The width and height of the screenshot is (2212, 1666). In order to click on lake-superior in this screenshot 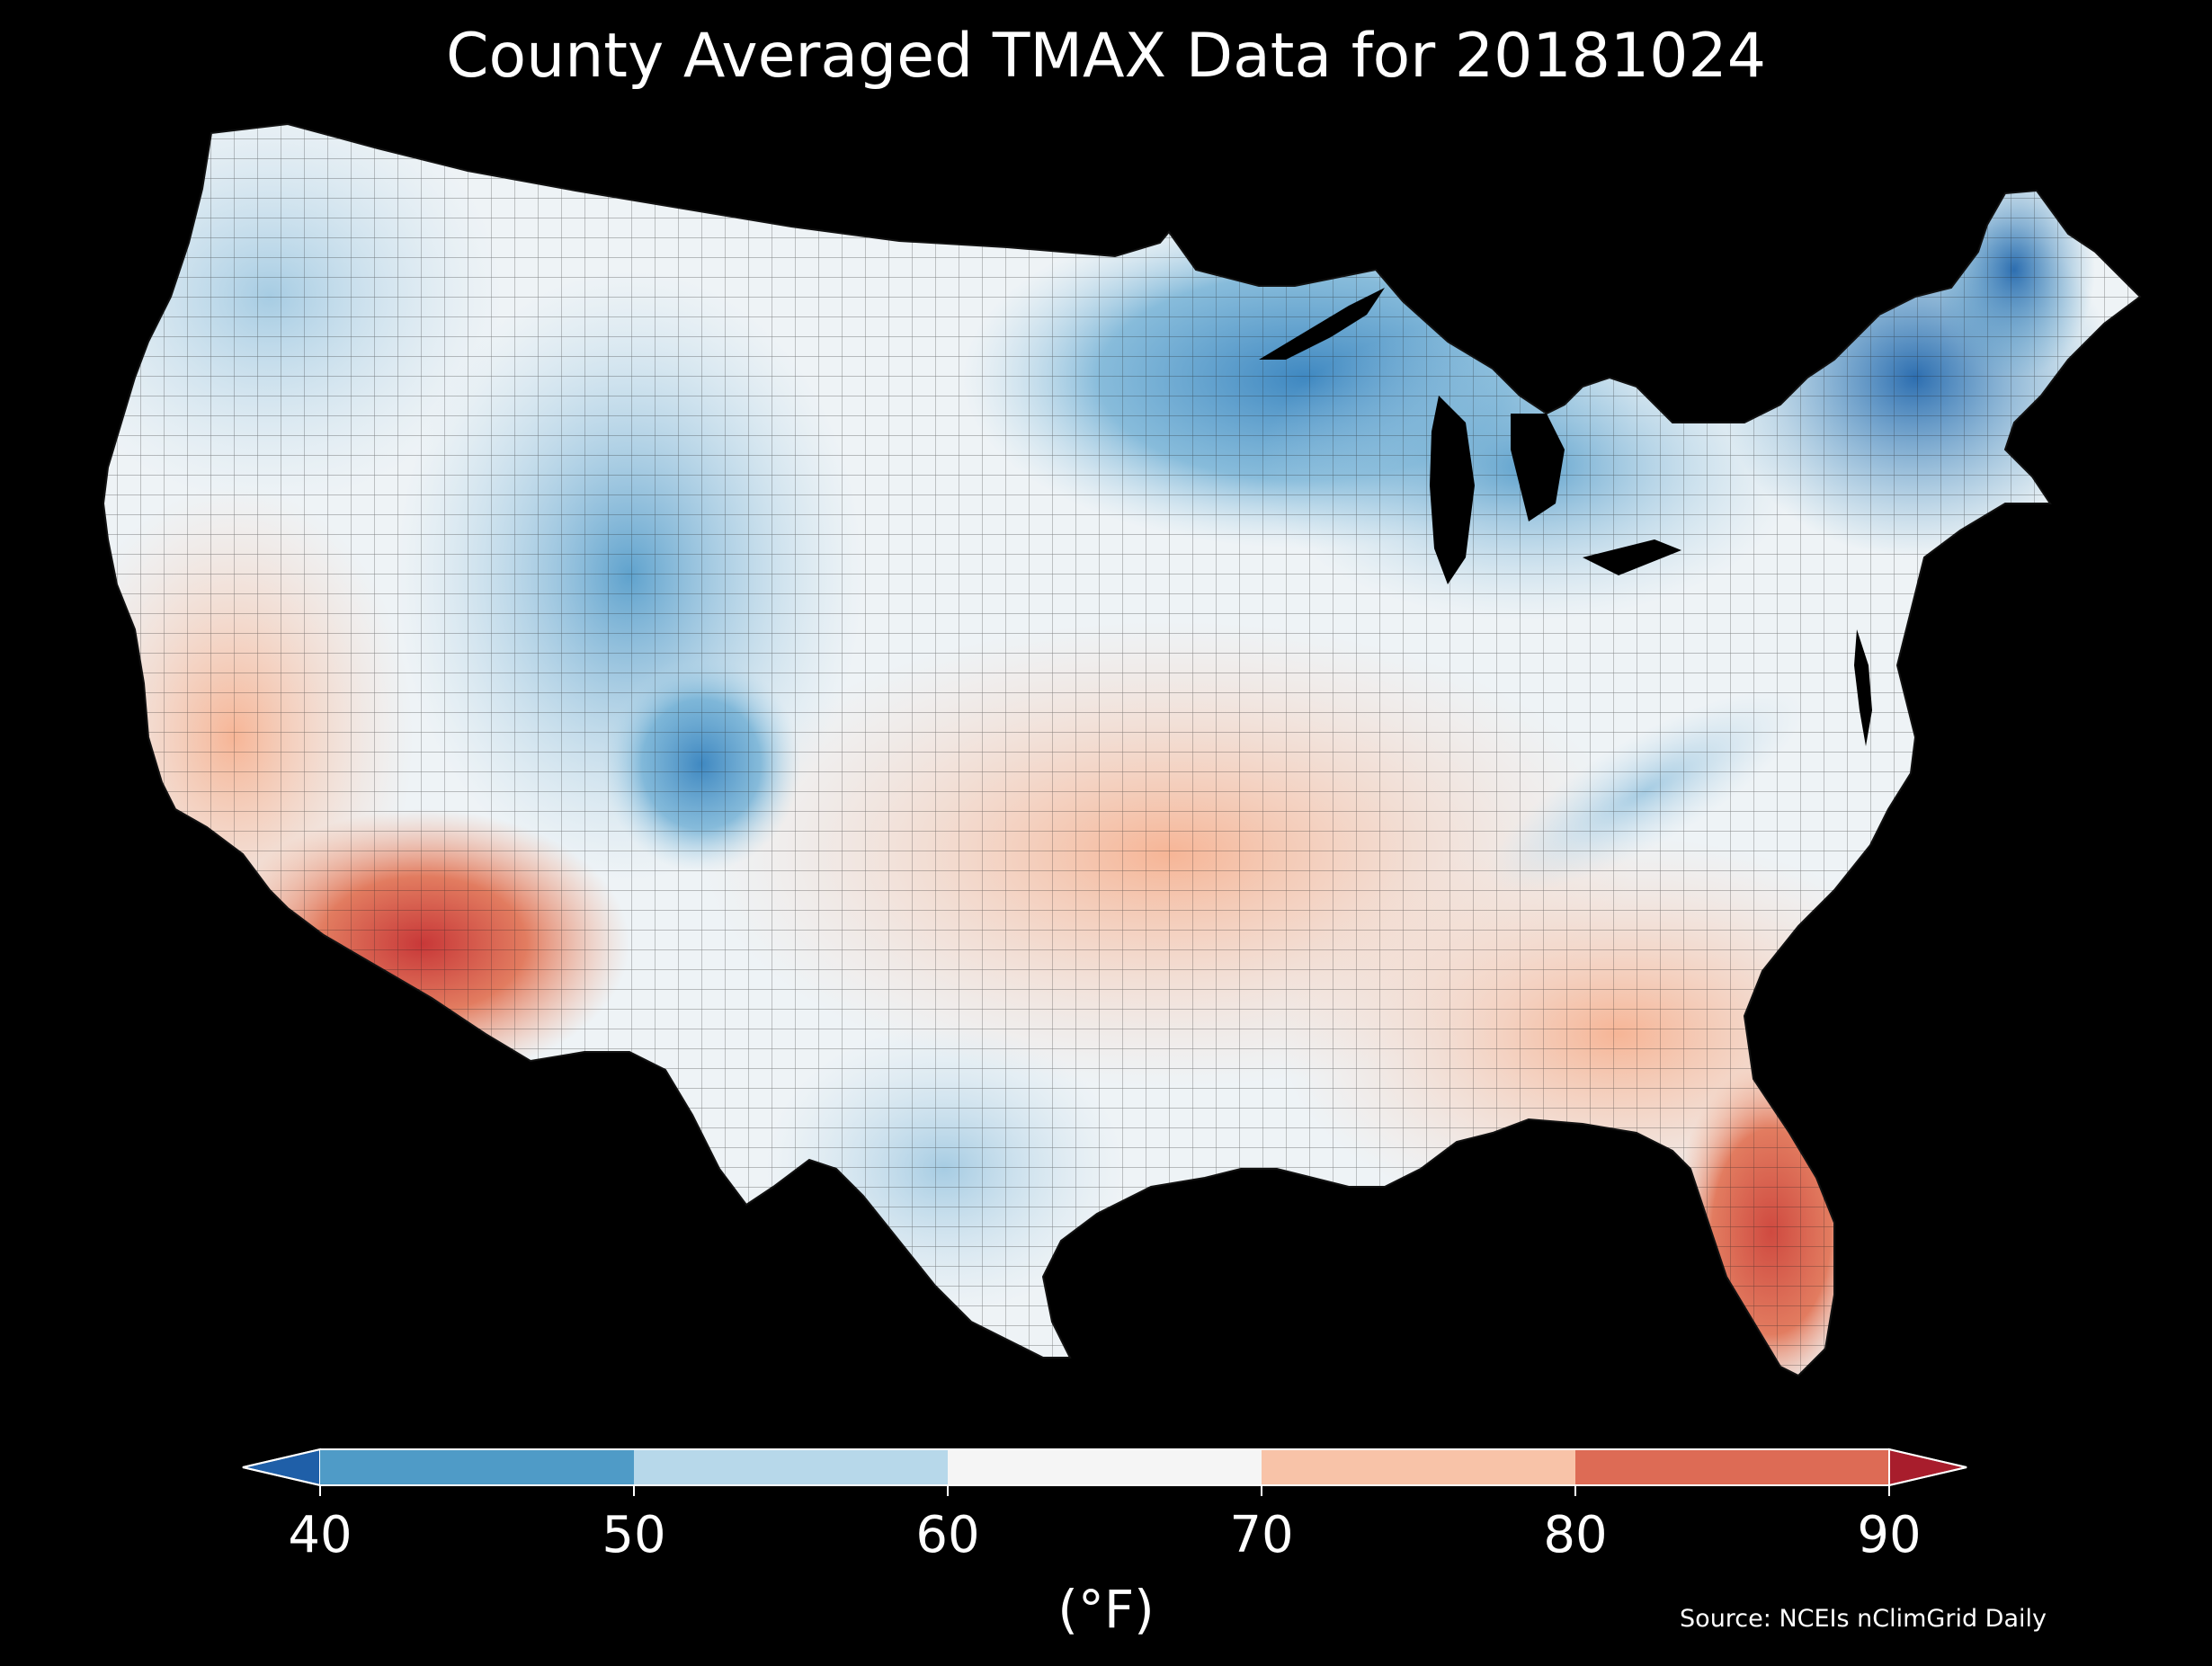, I will do `click(1322, 324)`.